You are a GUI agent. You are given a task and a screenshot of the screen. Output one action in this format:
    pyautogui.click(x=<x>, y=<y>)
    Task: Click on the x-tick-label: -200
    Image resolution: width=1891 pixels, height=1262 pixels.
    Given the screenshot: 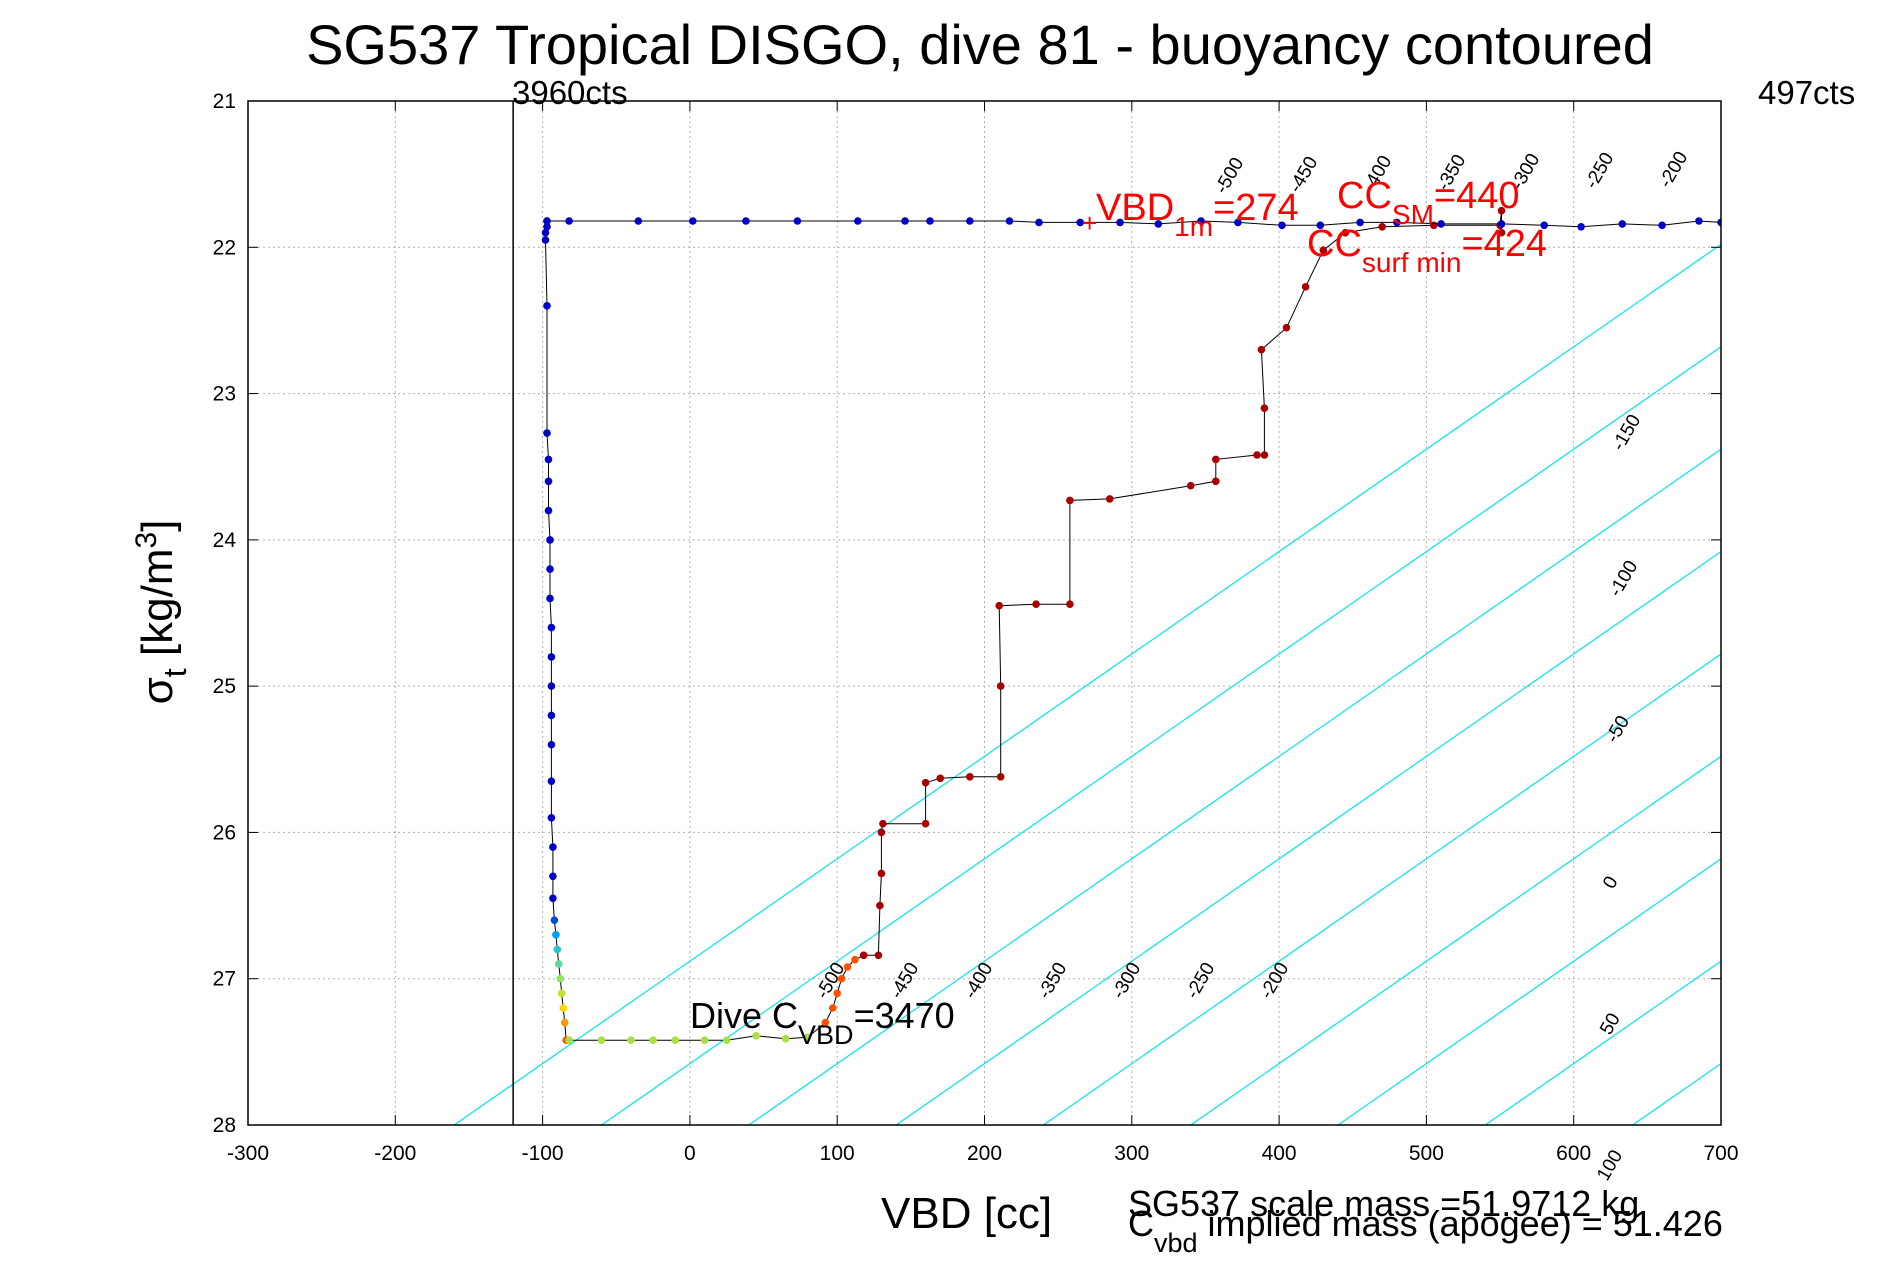 What is the action you would take?
    pyautogui.click(x=395, y=1153)
    